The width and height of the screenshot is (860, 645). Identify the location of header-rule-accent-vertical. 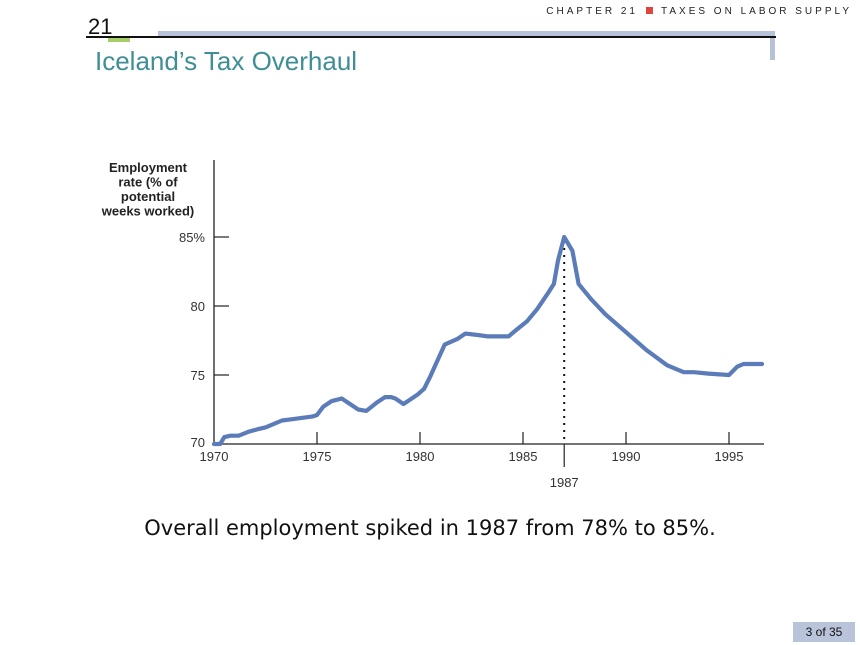
(772, 48).